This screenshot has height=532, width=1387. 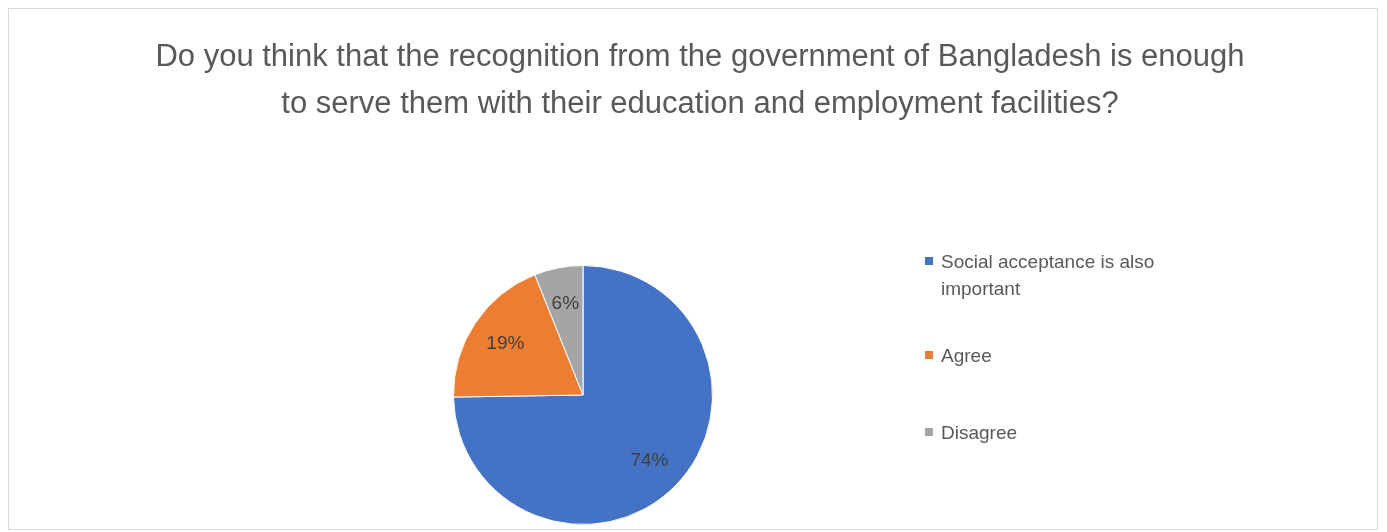 What do you see at coordinates (700, 79) in the screenshot?
I see `chart-title: Do you think that the recognition from the government of Bangladesh is enough to serve them with their education and employment facilities?` at bounding box center [700, 79].